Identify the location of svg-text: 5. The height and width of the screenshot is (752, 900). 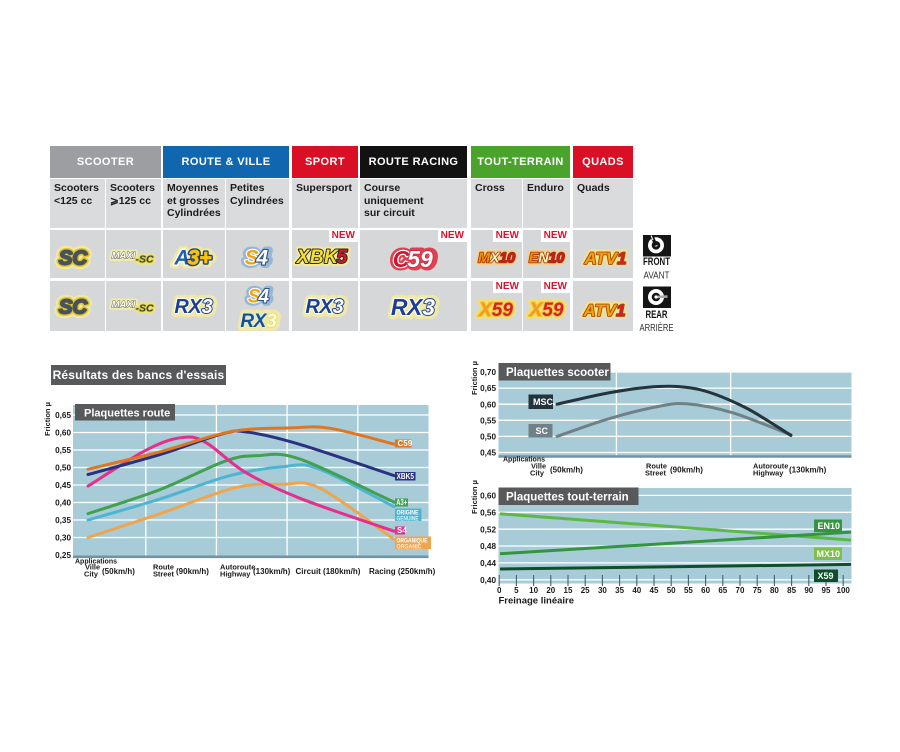
(342, 257).